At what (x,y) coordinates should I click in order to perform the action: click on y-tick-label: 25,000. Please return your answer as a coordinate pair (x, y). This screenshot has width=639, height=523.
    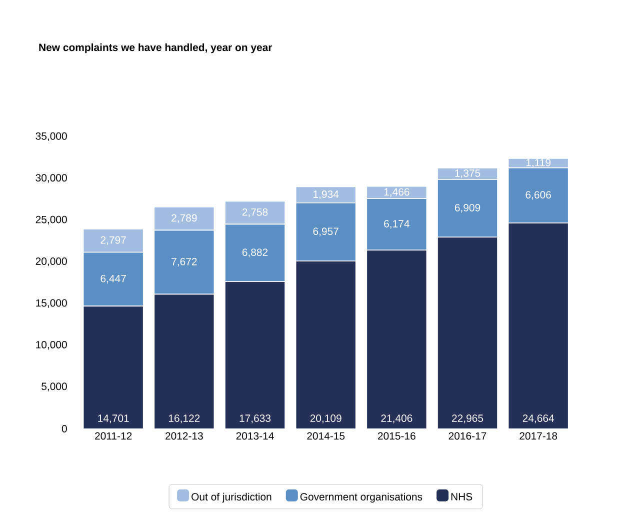
    Looking at the image, I should click on (51, 220).